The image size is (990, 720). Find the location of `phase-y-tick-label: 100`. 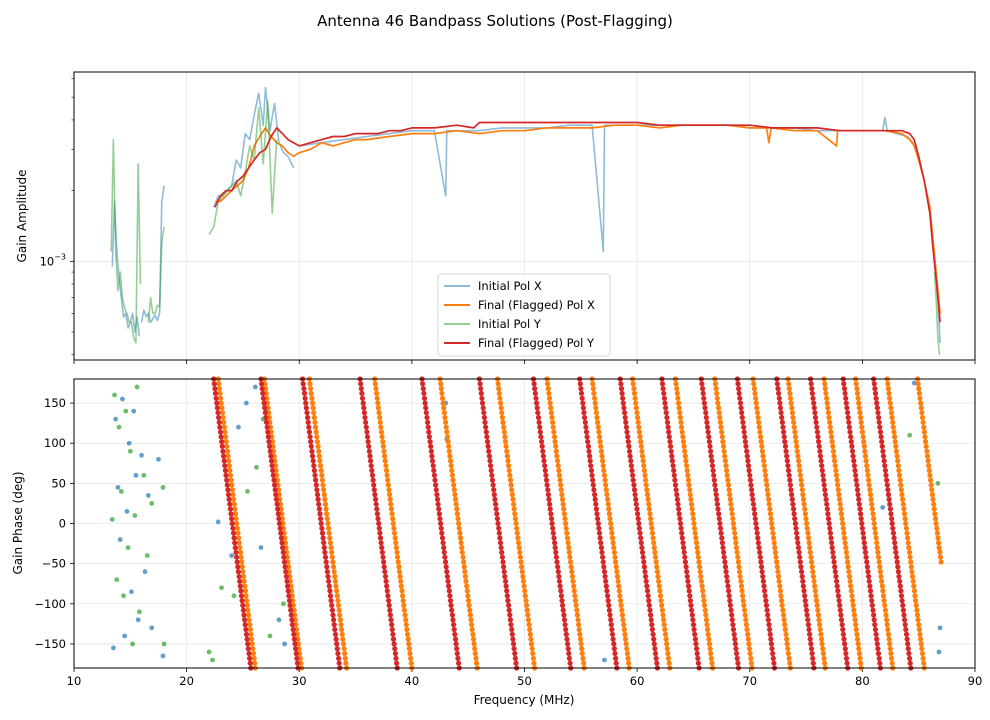

phase-y-tick-label: 100 is located at coordinates (55, 443).